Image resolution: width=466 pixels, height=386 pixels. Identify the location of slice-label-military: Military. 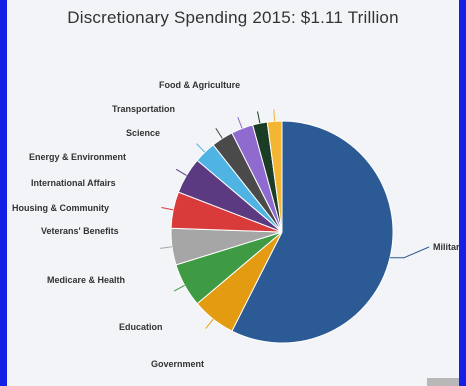
(446, 247).